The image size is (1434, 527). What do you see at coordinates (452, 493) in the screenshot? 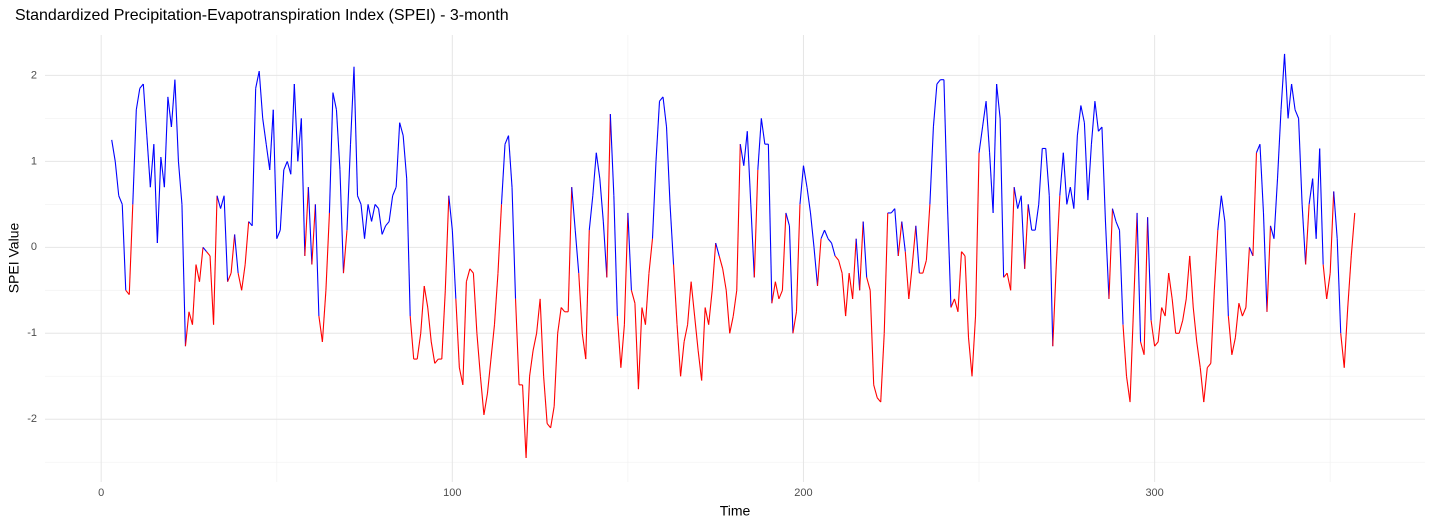
I see `x-tick-label: 100` at bounding box center [452, 493].